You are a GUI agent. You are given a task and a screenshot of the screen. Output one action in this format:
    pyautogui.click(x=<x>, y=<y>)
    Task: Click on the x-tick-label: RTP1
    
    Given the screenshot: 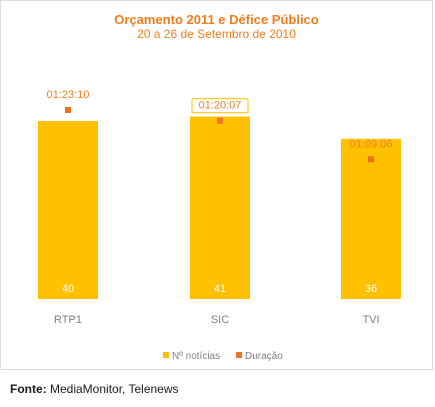 What is the action you would take?
    pyautogui.click(x=68, y=320)
    